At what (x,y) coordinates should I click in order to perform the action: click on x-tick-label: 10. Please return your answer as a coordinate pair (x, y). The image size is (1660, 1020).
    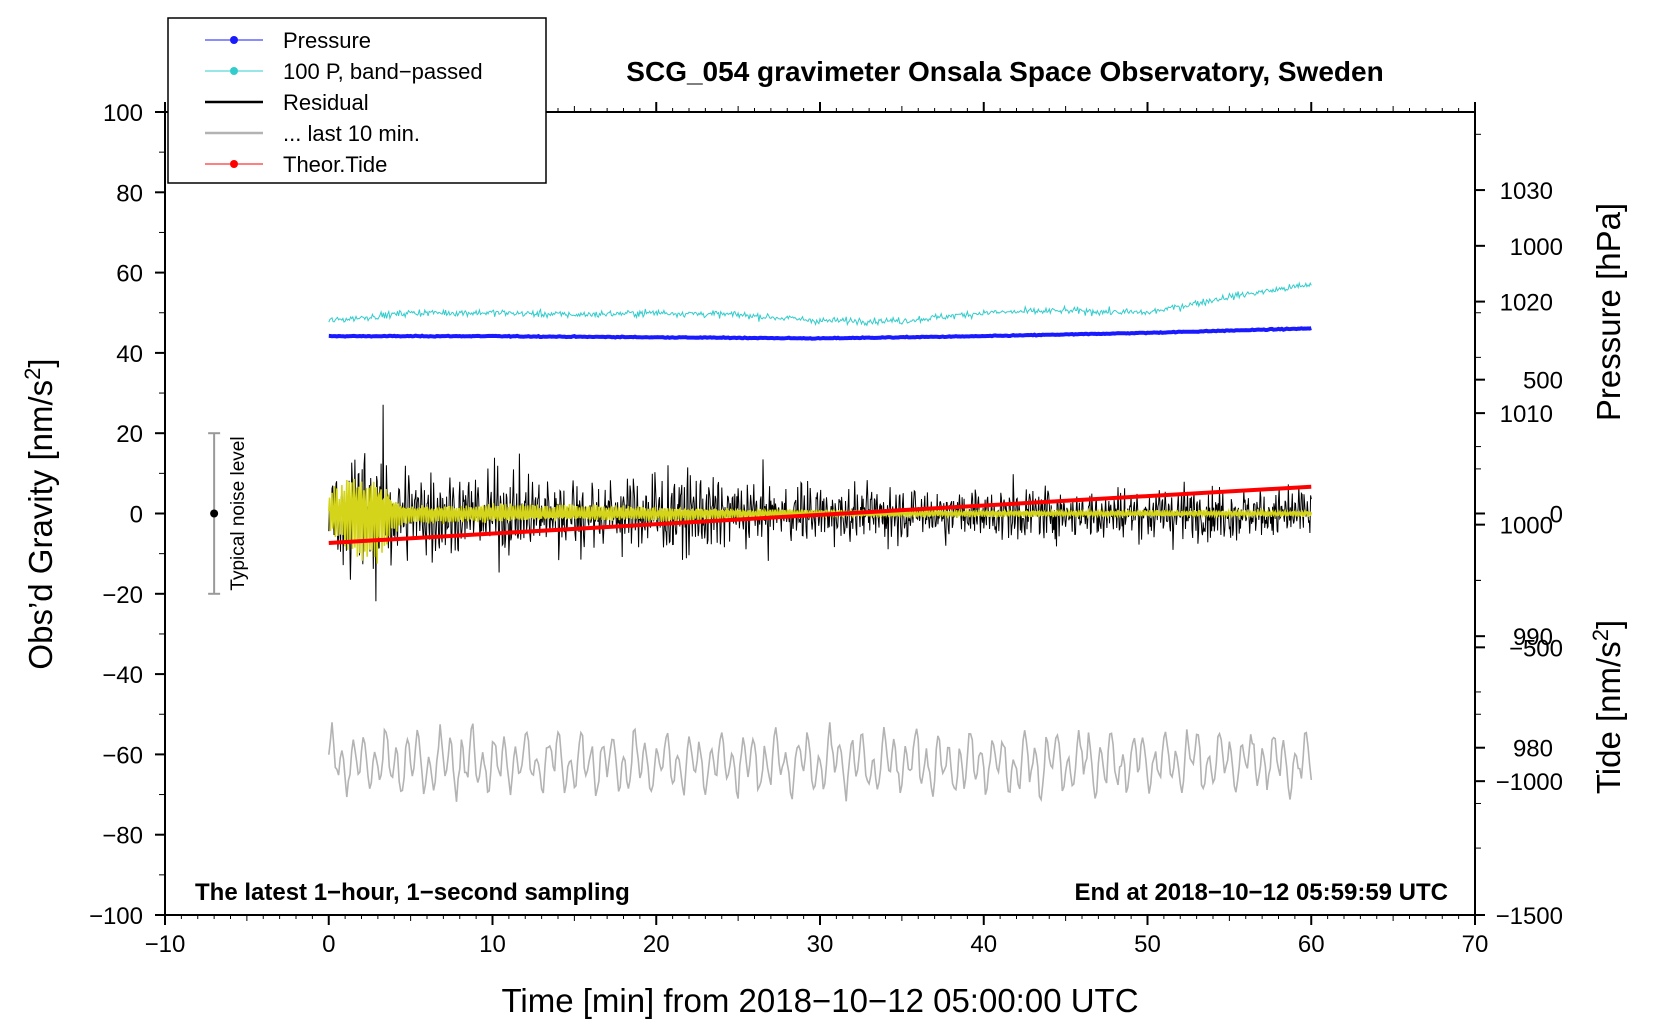
    Looking at the image, I should click on (492, 944).